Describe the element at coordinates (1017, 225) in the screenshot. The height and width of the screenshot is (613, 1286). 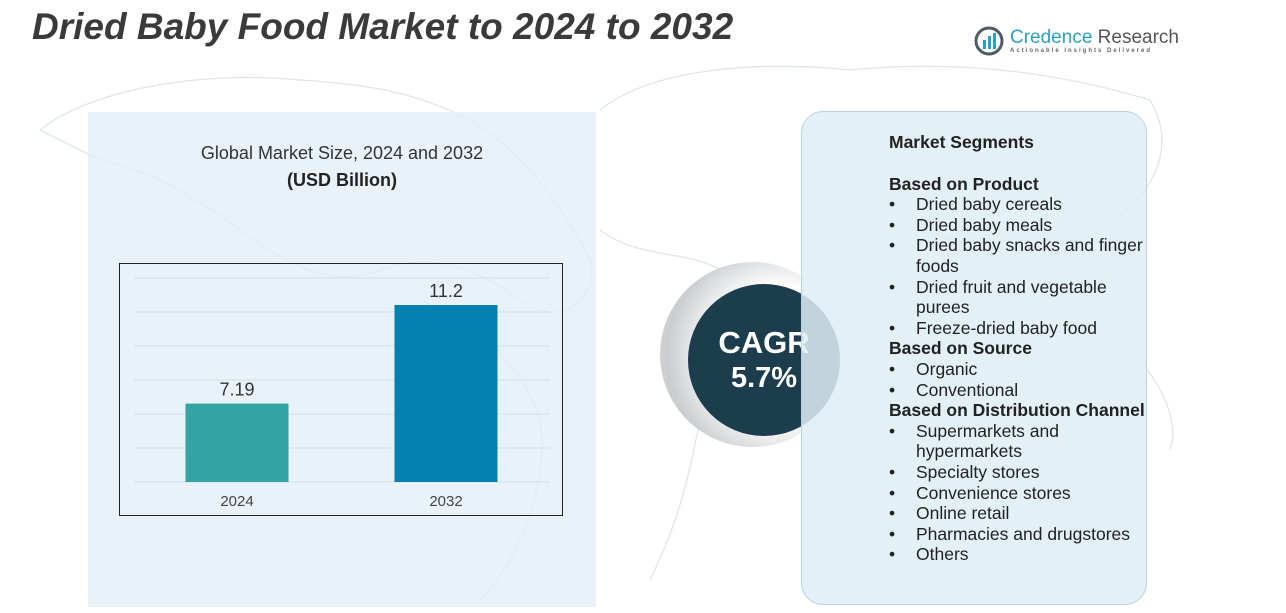
I see `segment-item: Dried baby meals` at that location.